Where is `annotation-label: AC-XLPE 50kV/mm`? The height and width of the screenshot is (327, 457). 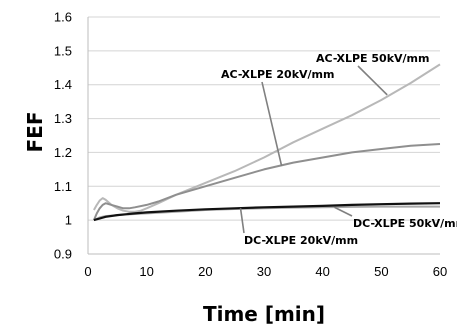 annotation-label: AC-XLPE 50kV/mm is located at coordinates (372, 58).